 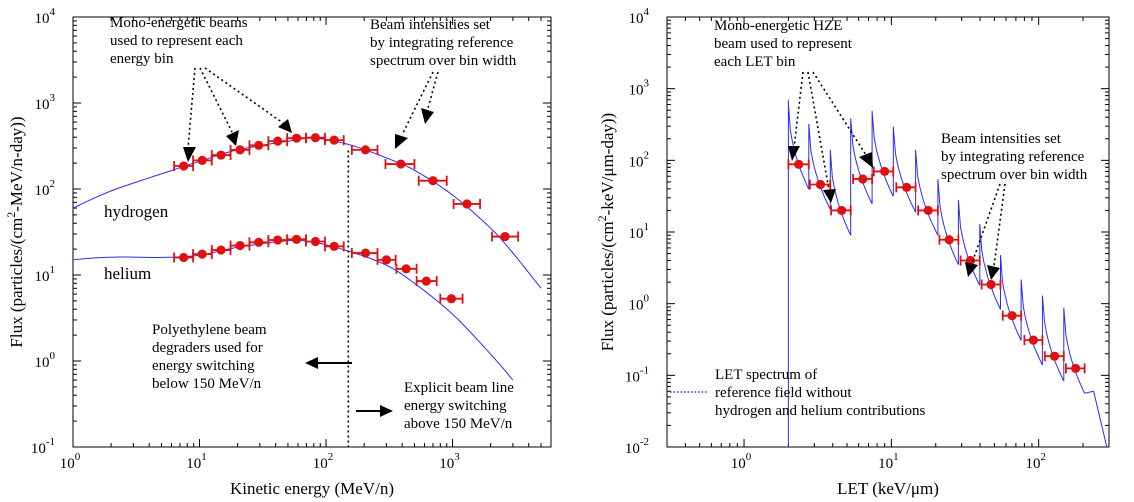 What do you see at coordinates (15, 231) in the screenshot?
I see `left-y-axis-title: Flux (particles/(cm2-MeV/n-day))` at bounding box center [15, 231].